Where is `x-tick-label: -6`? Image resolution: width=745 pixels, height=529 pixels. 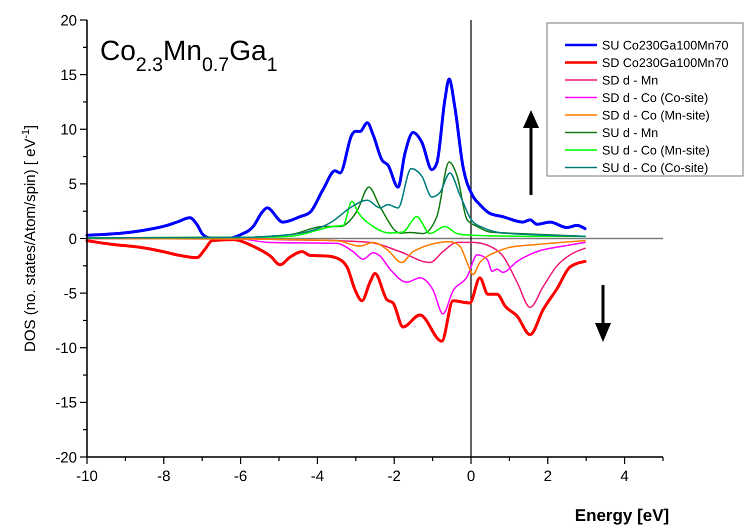
x-tick-label: -6 is located at coordinates (241, 476).